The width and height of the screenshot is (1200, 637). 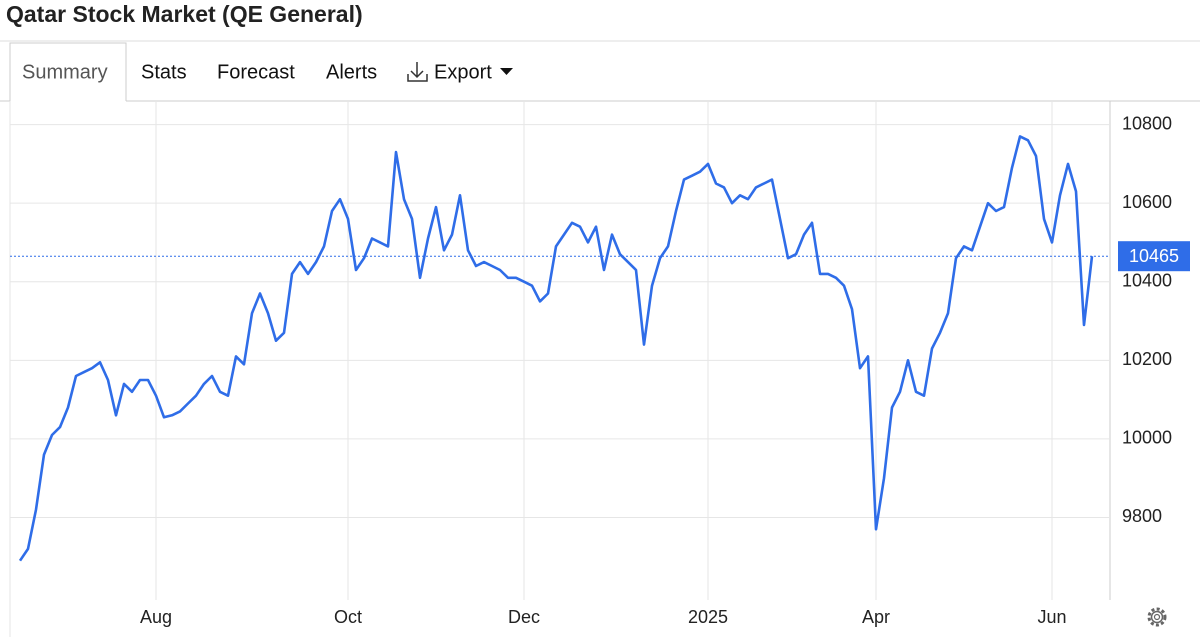 What do you see at coordinates (708, 617) in the screenshot?
I see `x-tick-label: 2025` at bounding box center [708, 617].